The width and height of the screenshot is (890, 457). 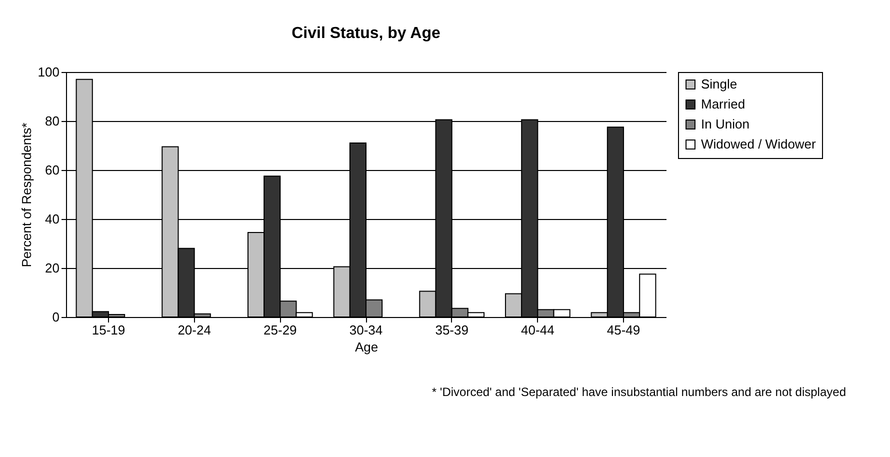 I want to click on chart-title: Civil Status, by Age, so click(x=366, y=33).